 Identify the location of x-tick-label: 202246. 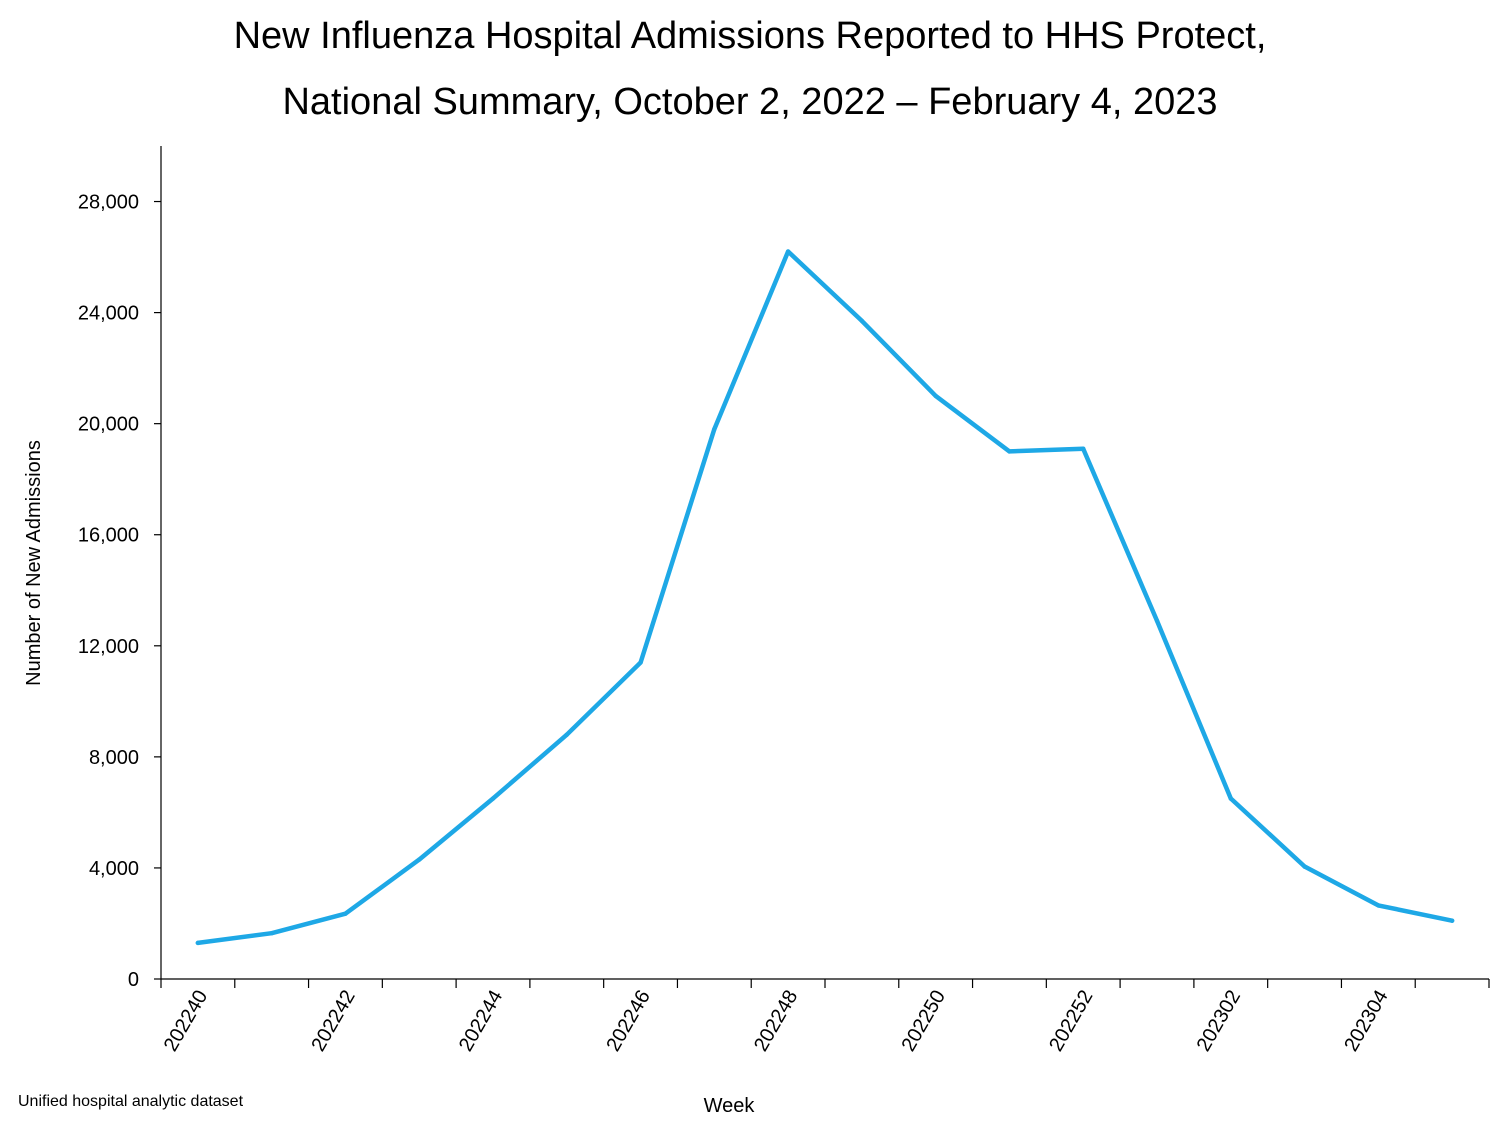
(628, 1021).